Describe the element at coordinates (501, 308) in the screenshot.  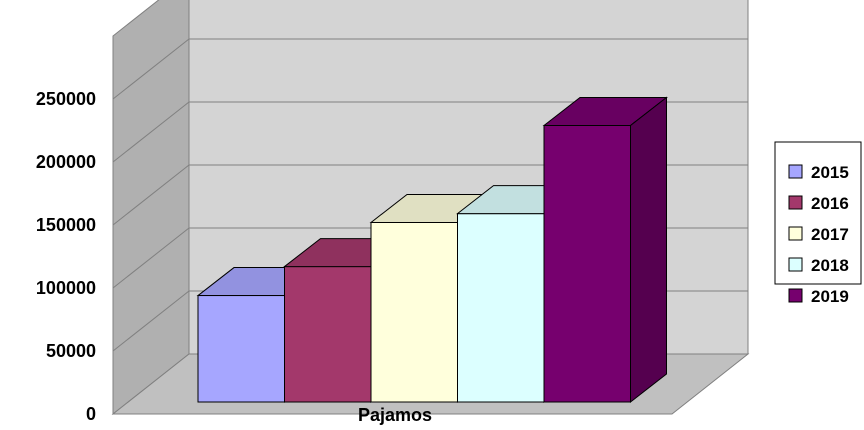
I see `bar-front-2018` at that location.